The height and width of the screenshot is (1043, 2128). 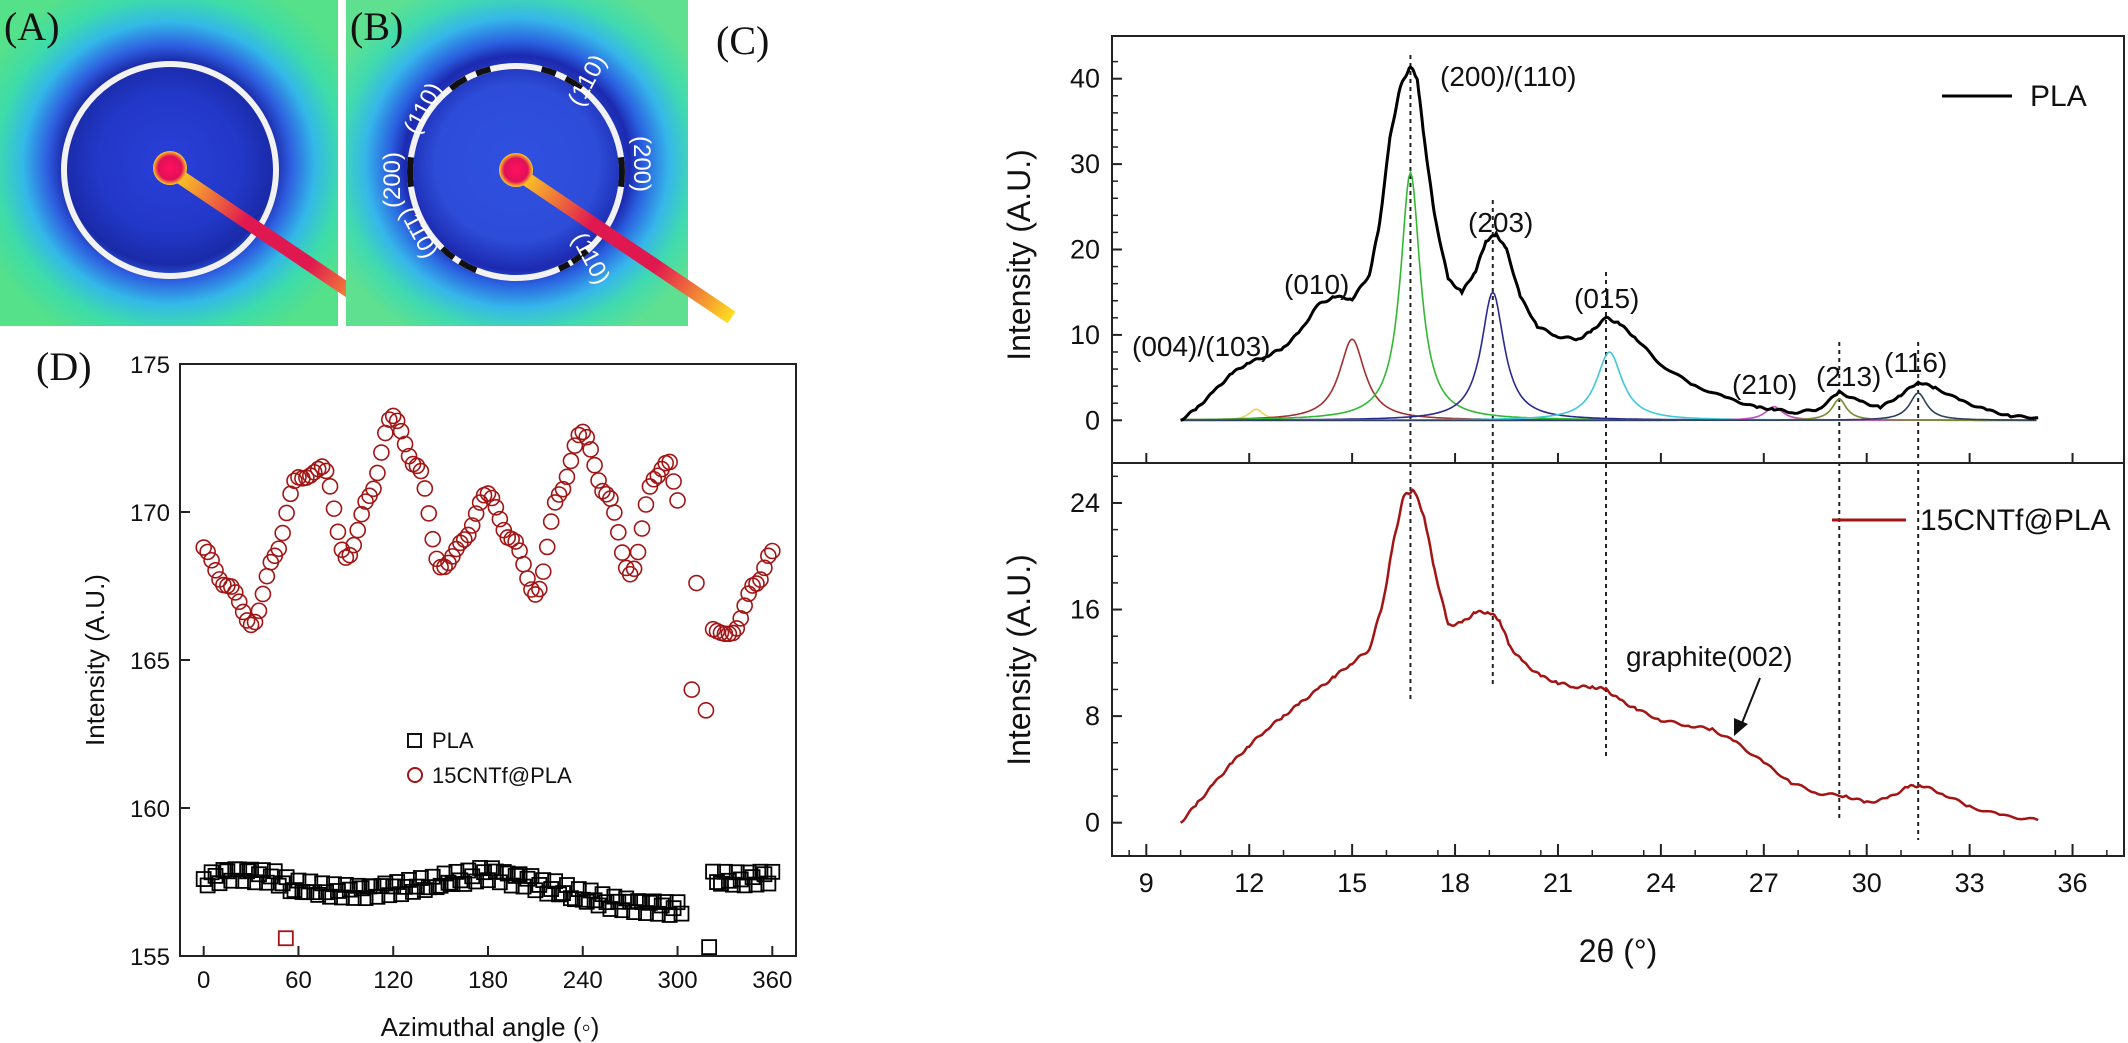 I want to click on peak-label-213: (213), so click(x=1848, y=376).